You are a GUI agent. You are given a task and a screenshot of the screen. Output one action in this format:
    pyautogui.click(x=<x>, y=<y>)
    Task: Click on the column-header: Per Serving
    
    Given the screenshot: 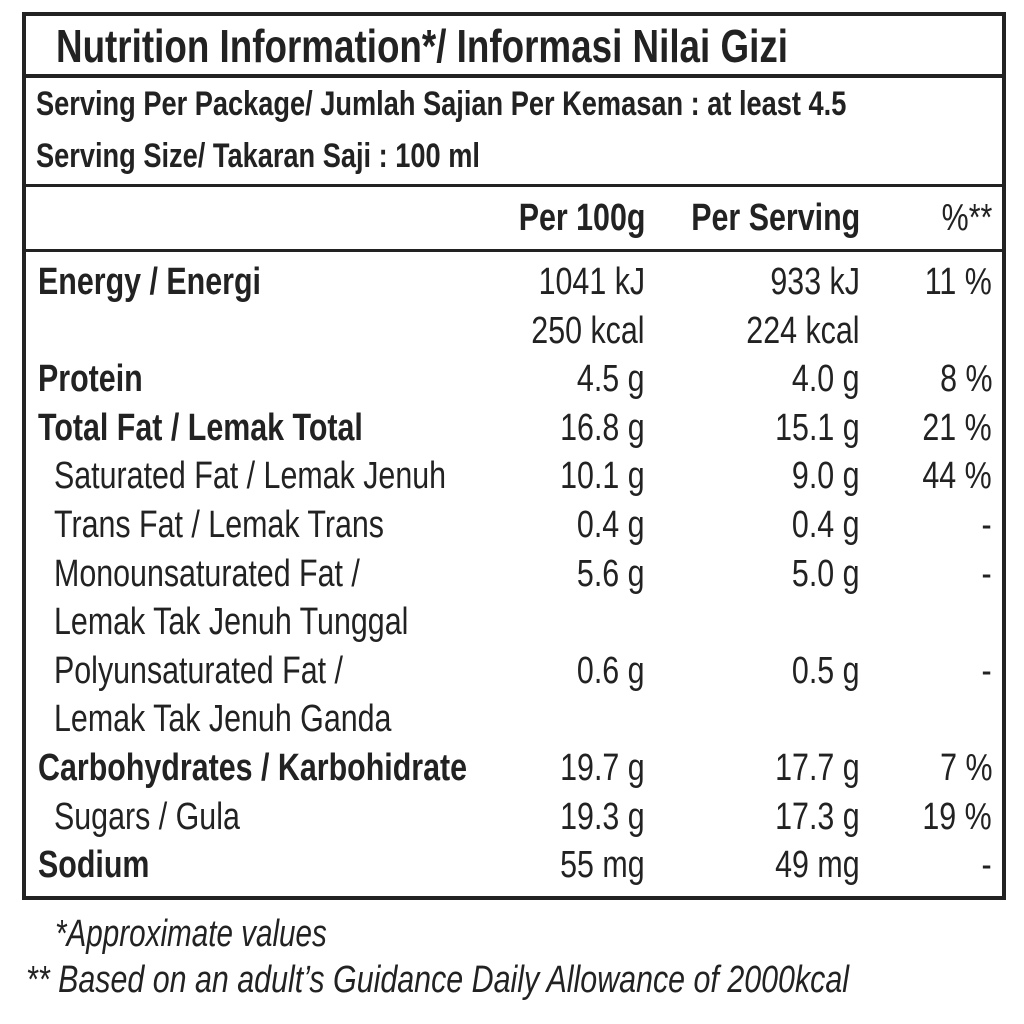 What is the action you would take?
    pyautogui.click(x=775, y=218)
    